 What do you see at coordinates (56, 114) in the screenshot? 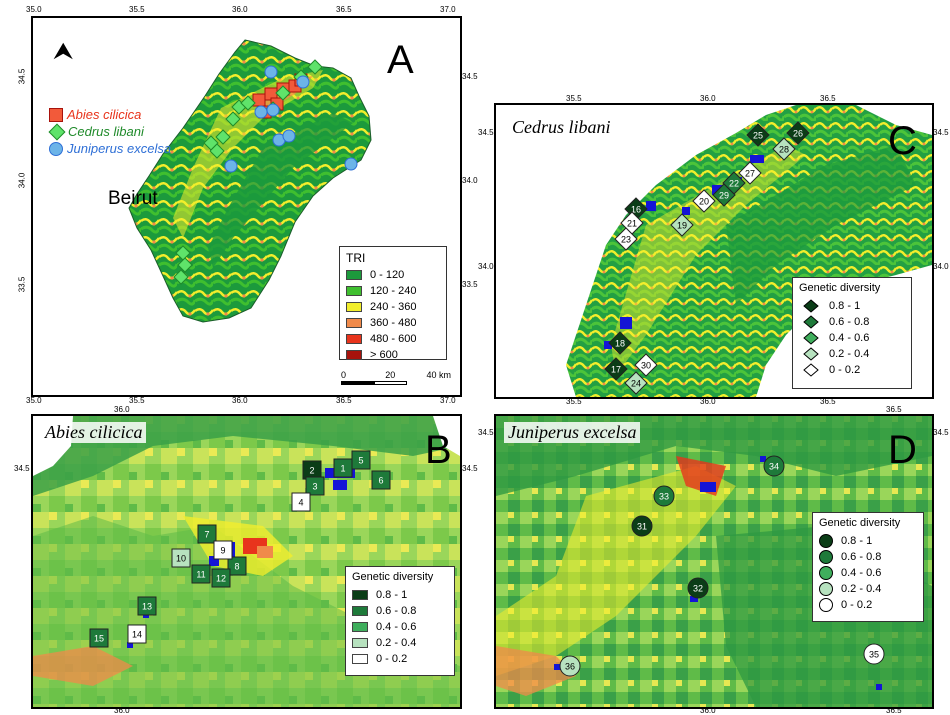
I see `abies-marker-icon` at bounding box center [56, 114].